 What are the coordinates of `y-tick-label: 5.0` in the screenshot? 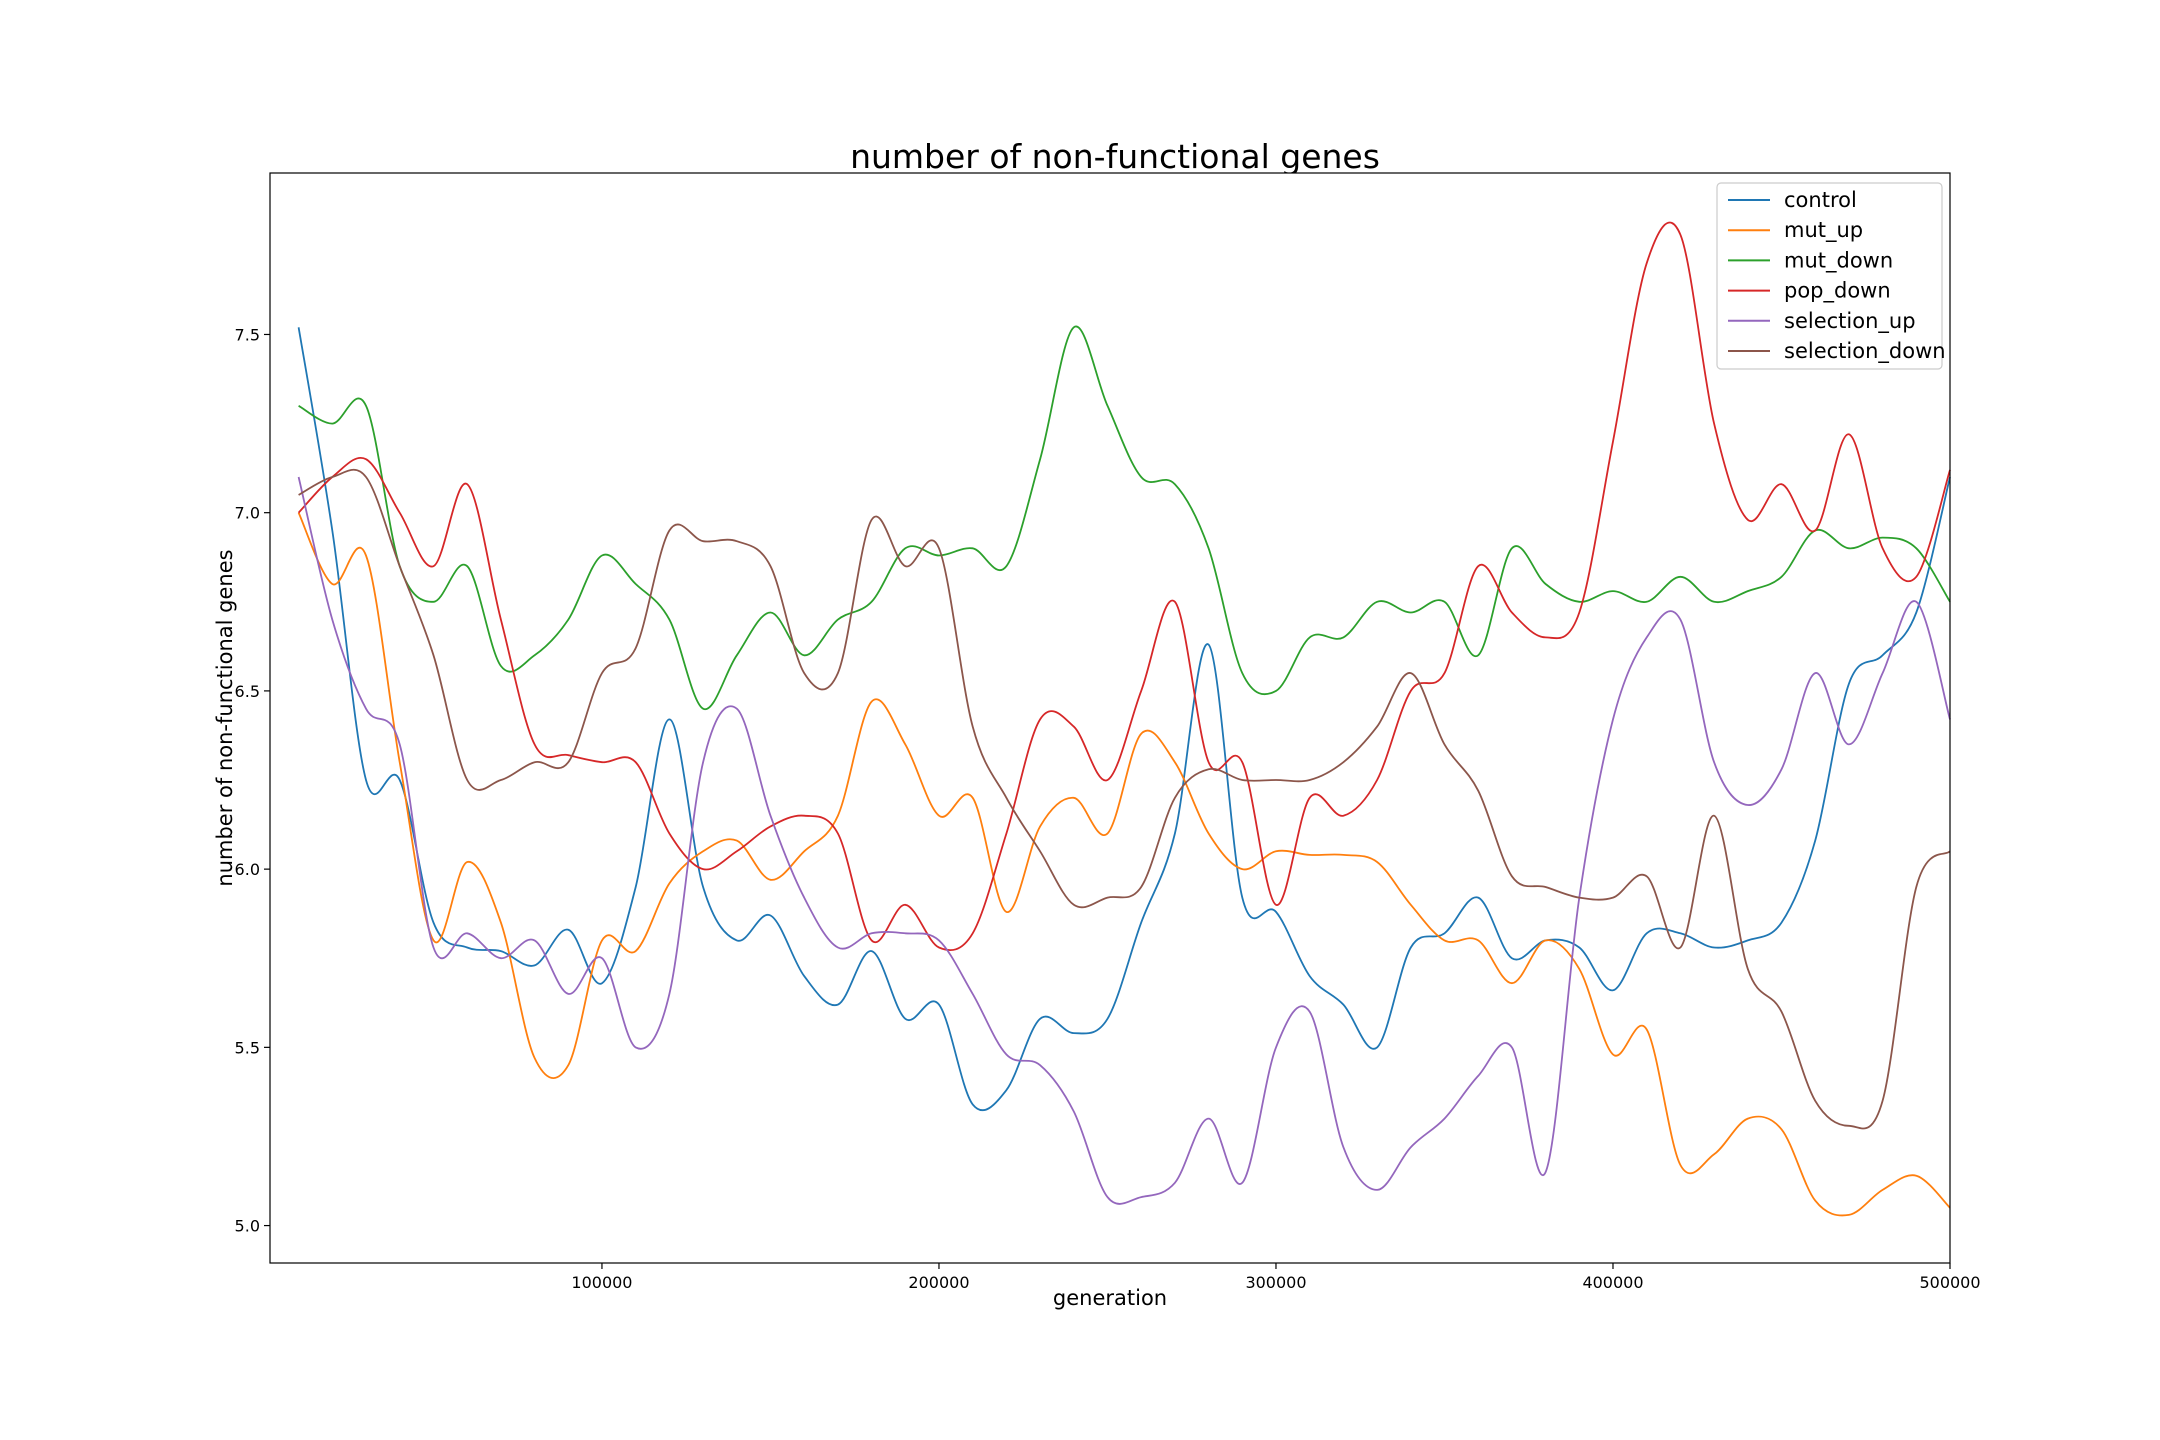 It's located at (247, 1226).